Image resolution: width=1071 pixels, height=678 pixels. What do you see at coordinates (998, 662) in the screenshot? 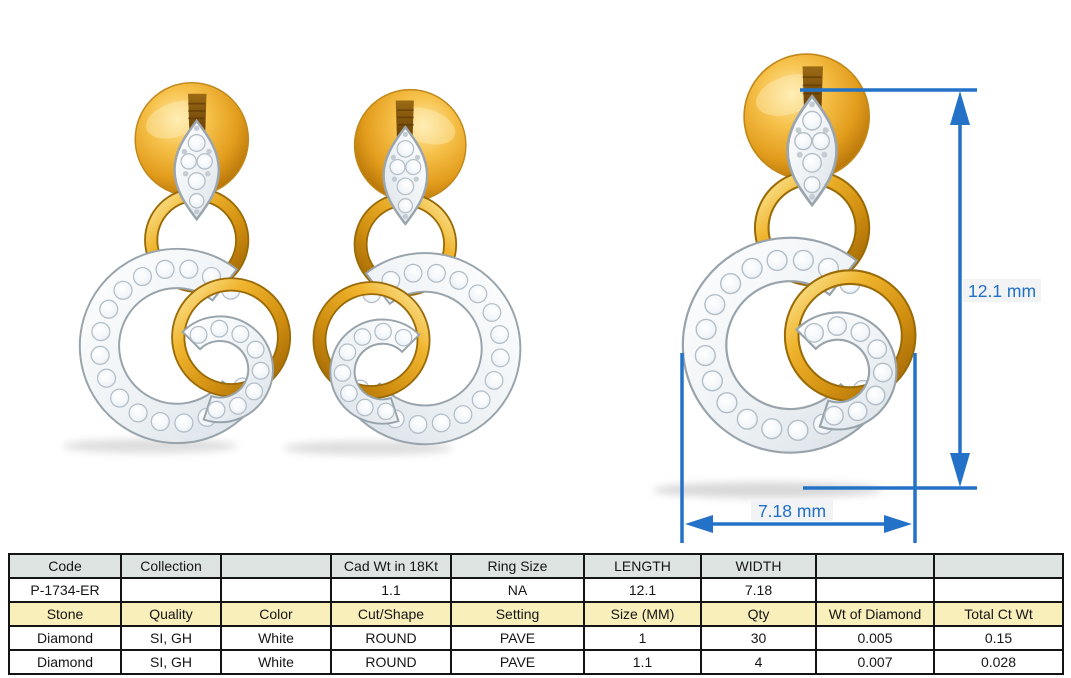
I see `cell: 0.028` at bounding box center [998, 662].